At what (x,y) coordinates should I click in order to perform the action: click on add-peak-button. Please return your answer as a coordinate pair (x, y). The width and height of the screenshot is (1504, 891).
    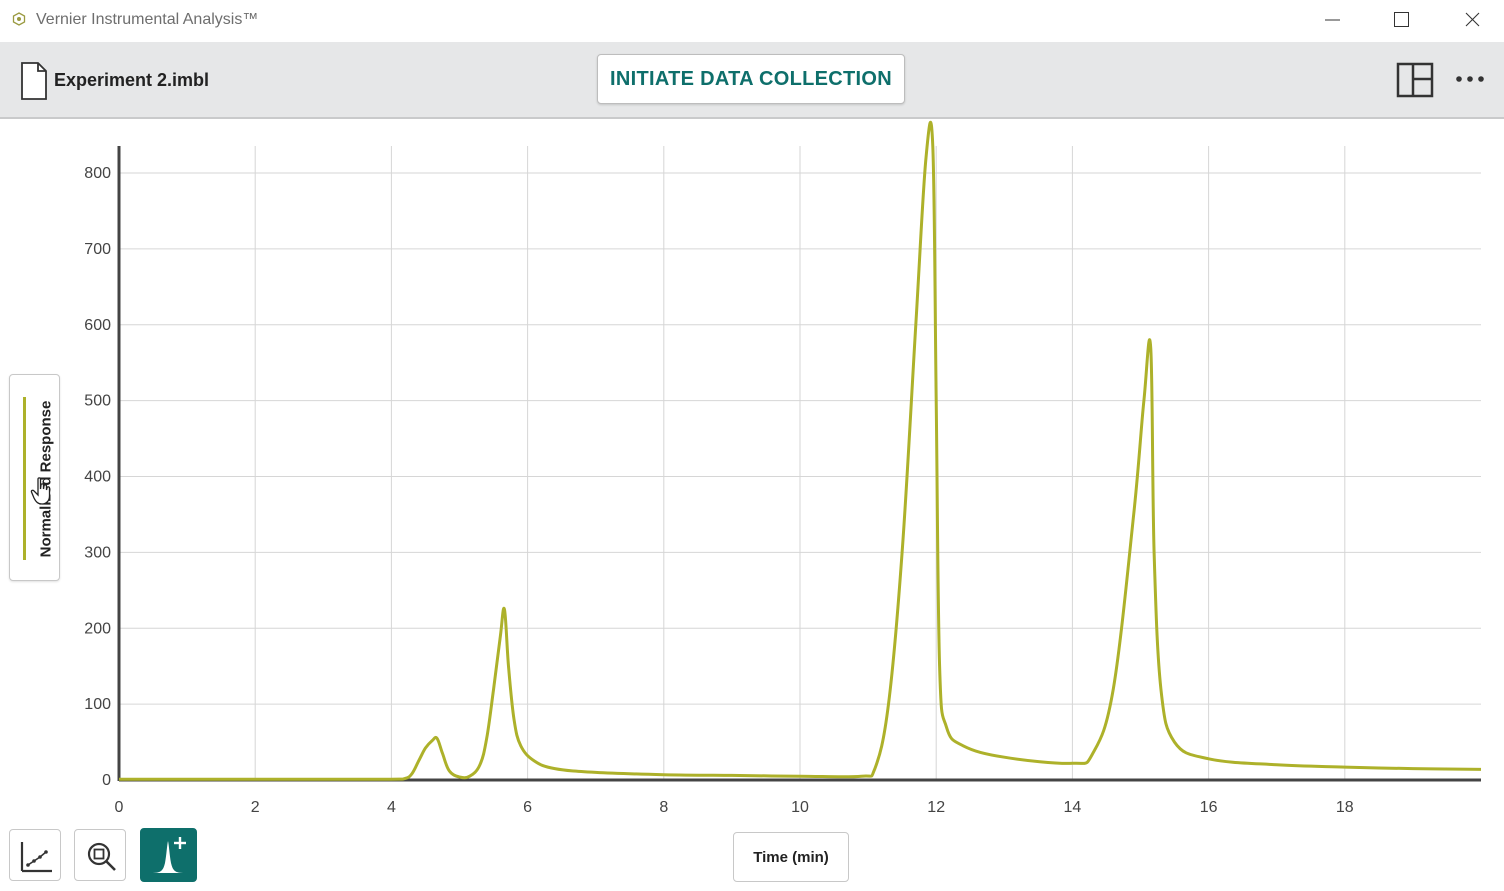
    Looking at the image, I should click on (168, 855).